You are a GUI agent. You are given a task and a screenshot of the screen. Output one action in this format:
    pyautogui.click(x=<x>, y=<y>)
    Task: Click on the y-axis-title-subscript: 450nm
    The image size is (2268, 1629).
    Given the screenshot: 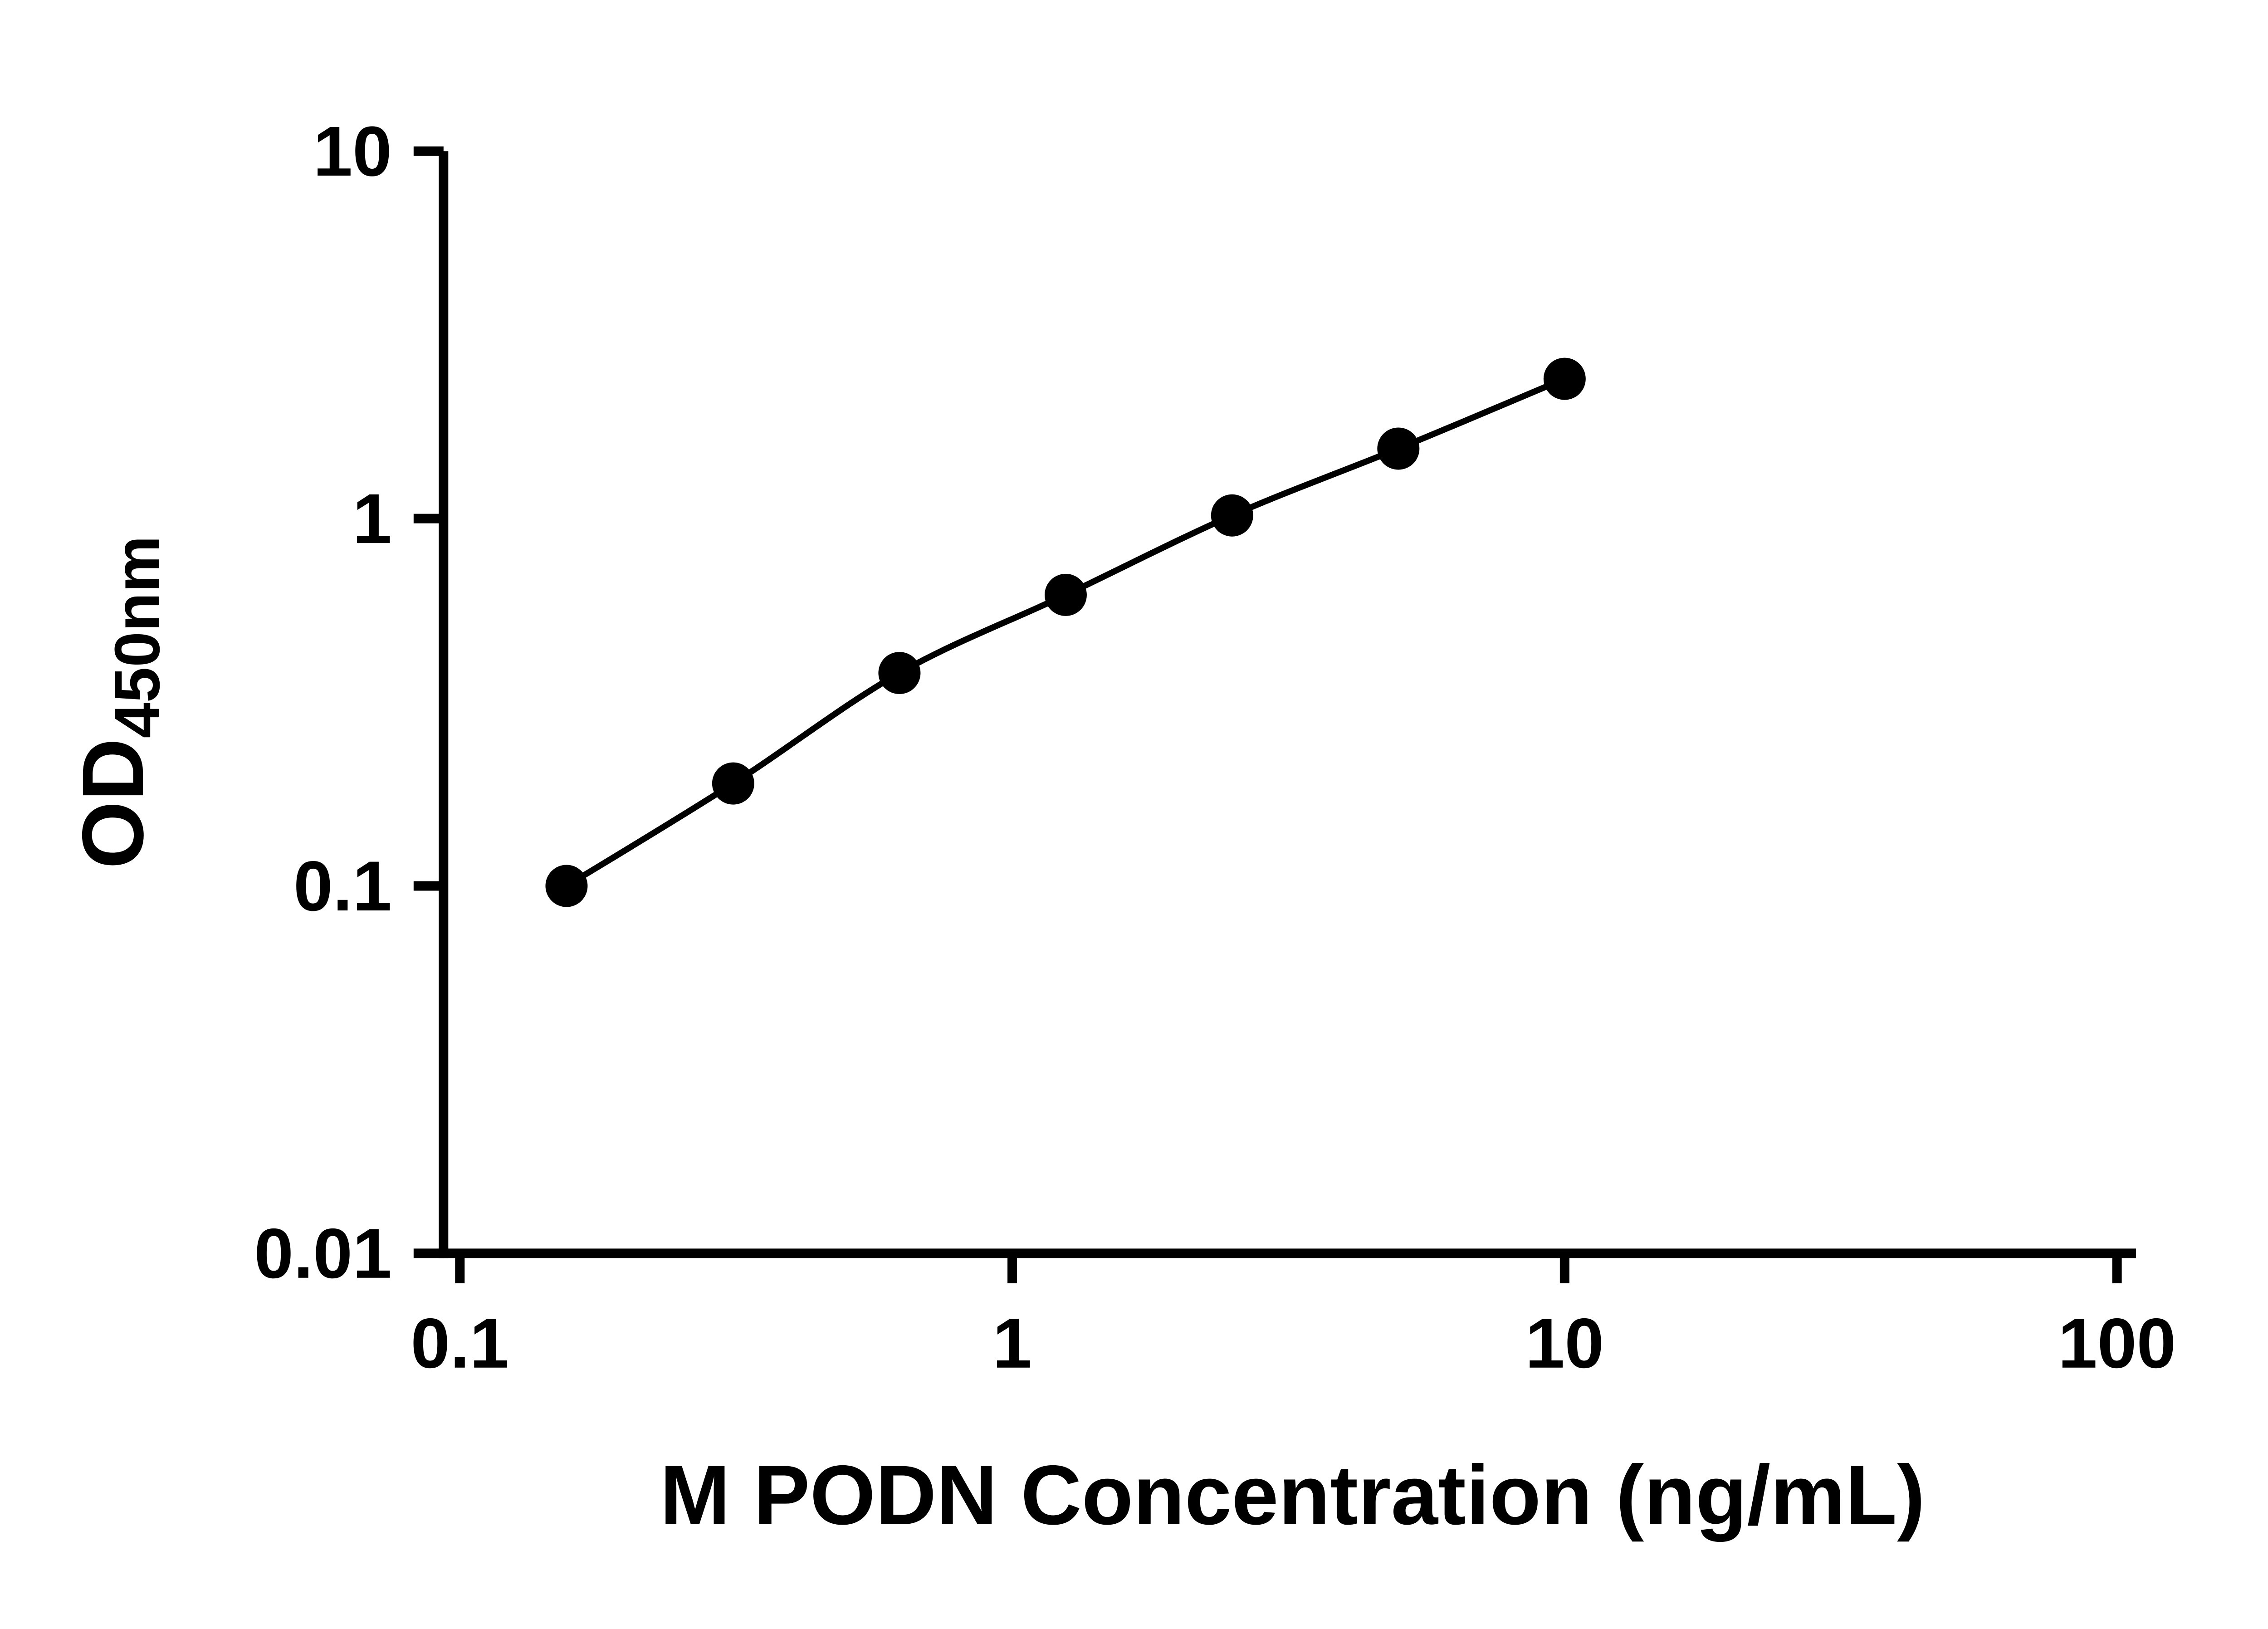 What is the action you would take?
    pyautogui.click(x=137, y=637)
    